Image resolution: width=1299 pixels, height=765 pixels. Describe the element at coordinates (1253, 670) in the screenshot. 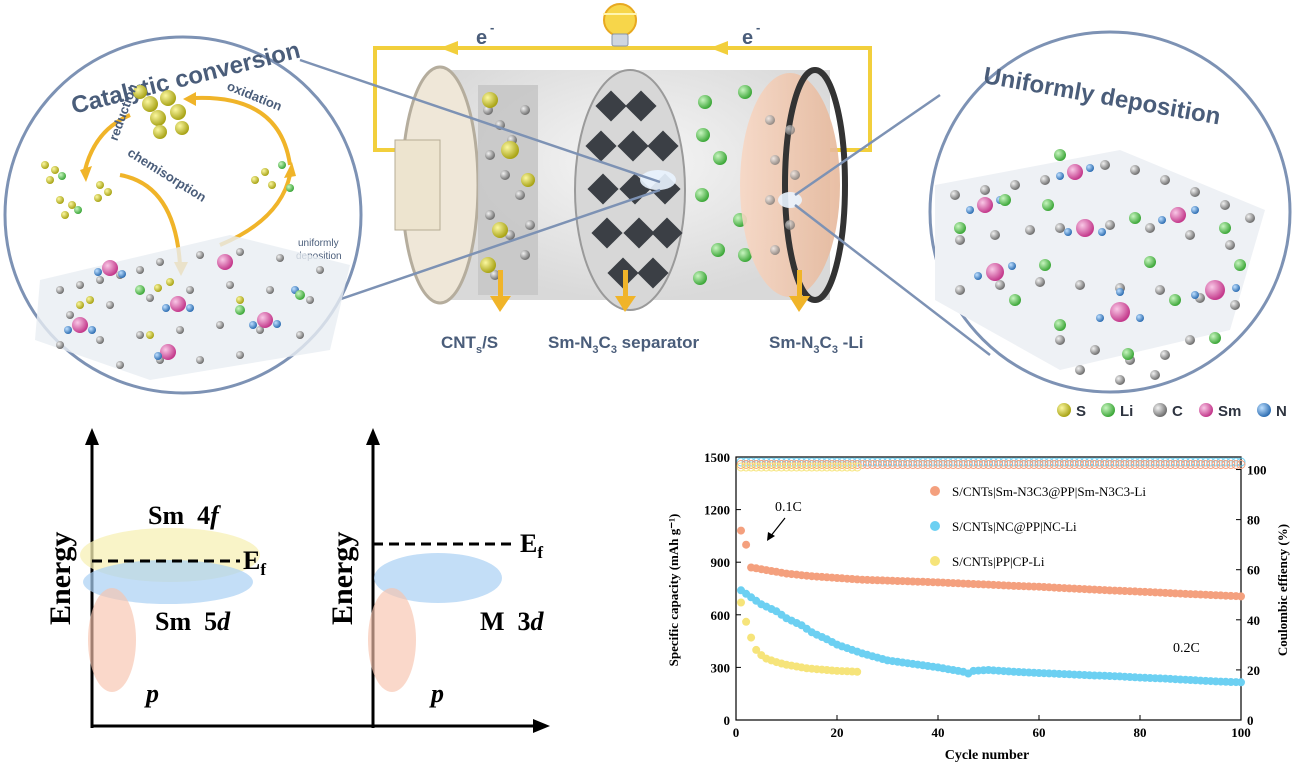

I see `y2-tick-label: 20` at that location.